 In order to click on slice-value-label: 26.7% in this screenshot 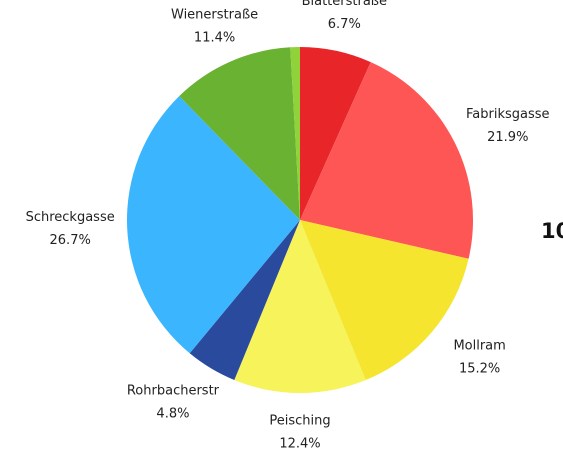, I will do `click(70, 240)`.